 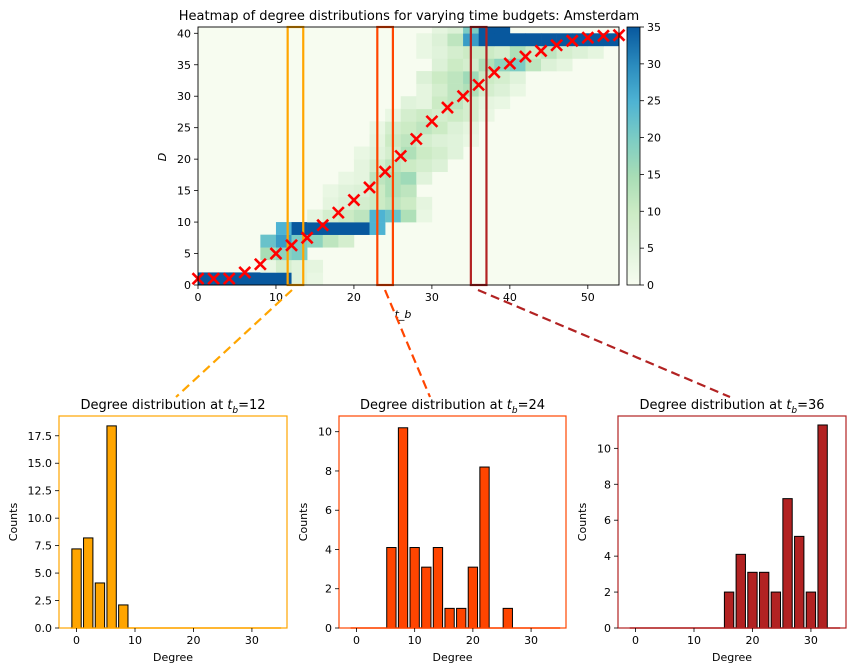 I want to click on y-tick-label: 20, so click(x=184, y=159).